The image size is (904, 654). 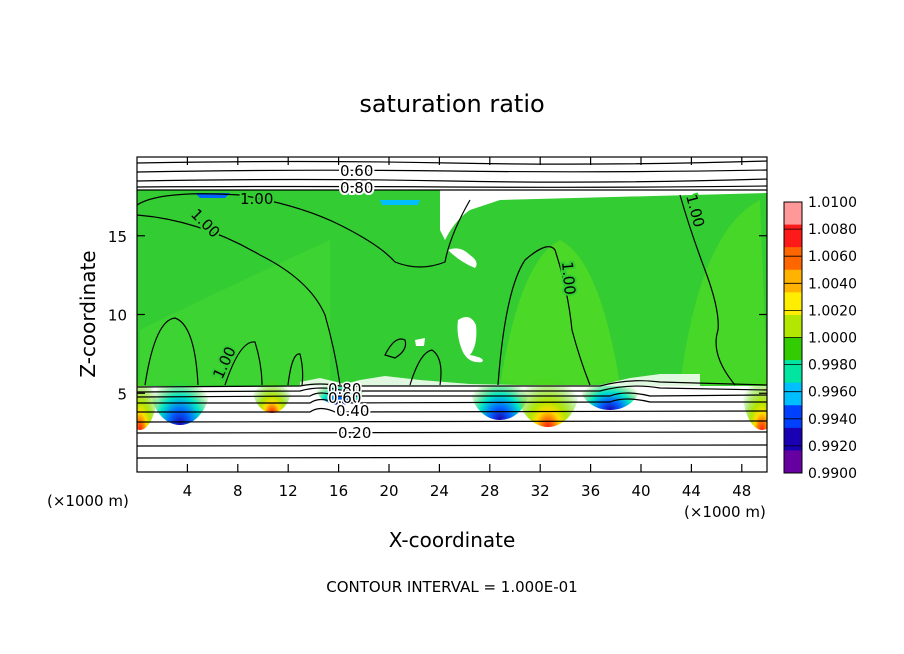 I want to click on x-tick-label: 32, so click(x=540, y=491).